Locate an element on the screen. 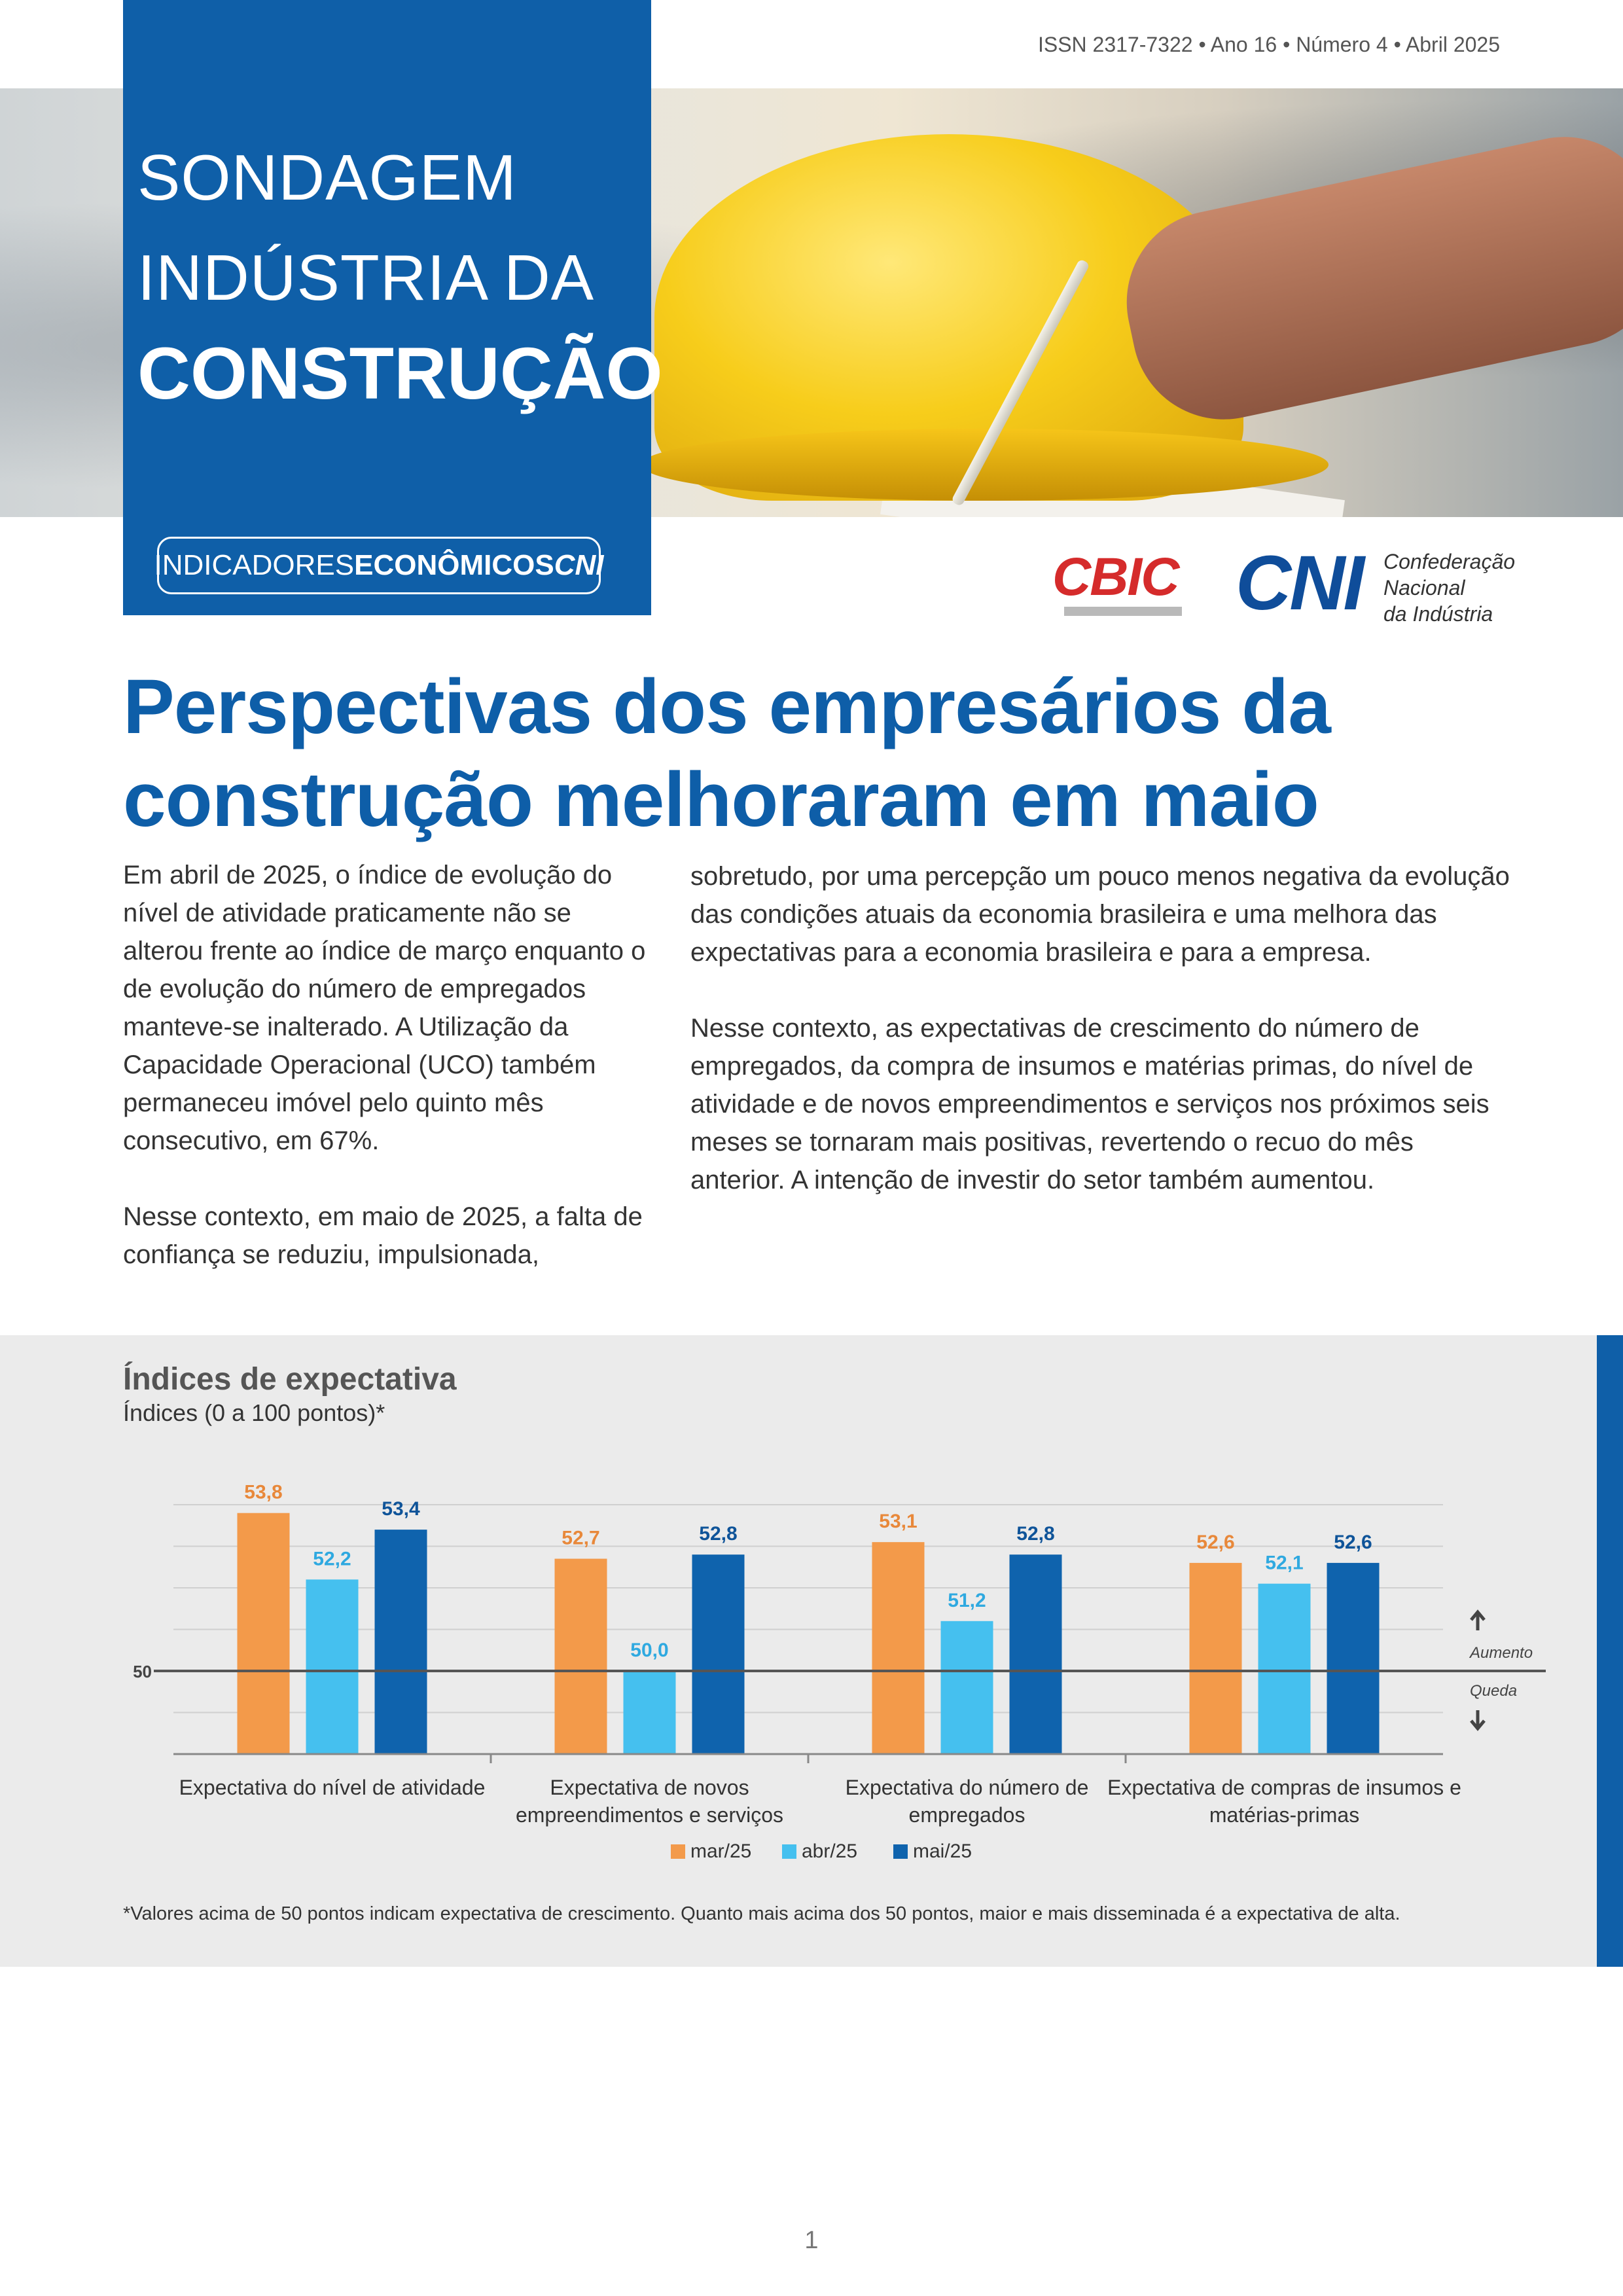 This screenshot has height=2296, width=1623. cbic-logo: CBIC is located at coordinates (1117, 583).